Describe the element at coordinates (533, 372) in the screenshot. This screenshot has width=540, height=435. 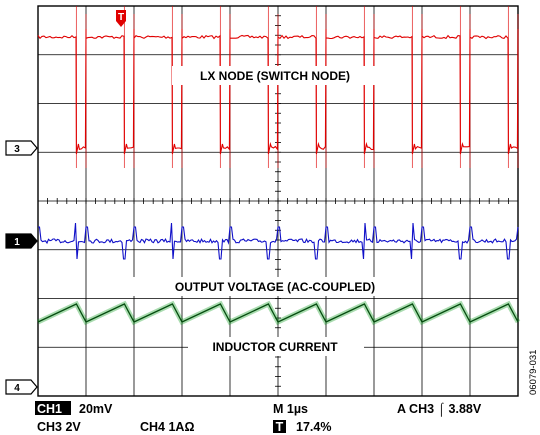
I see `figure-number: 06079-031` at that location.